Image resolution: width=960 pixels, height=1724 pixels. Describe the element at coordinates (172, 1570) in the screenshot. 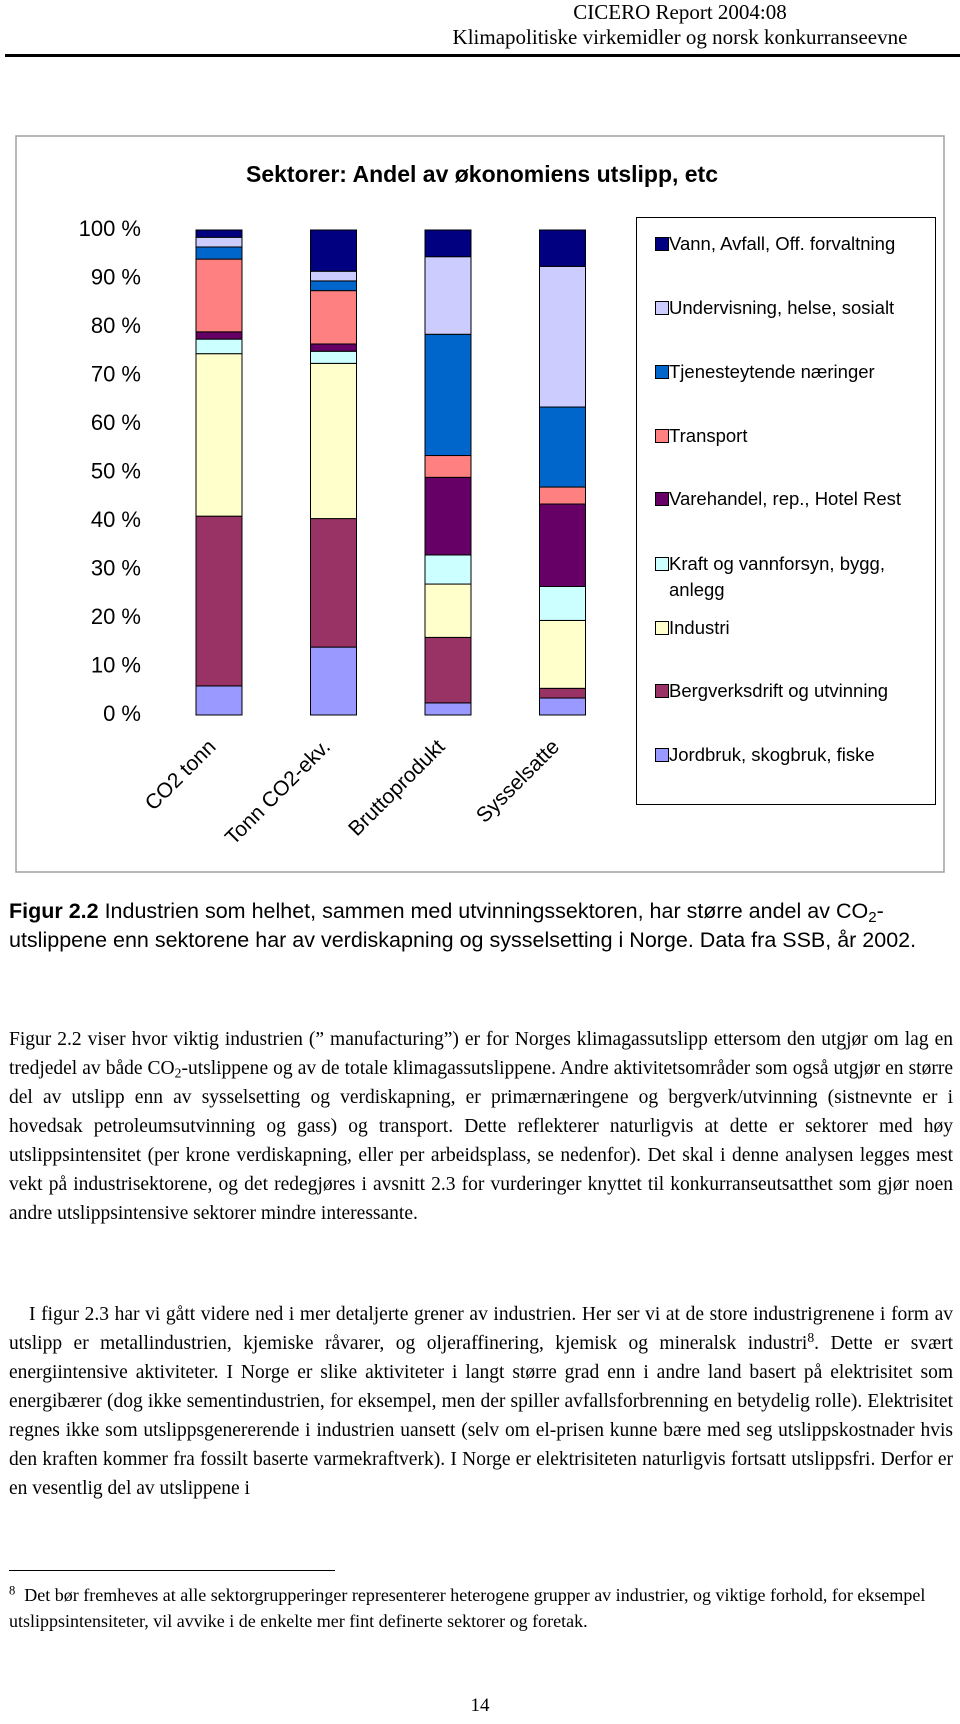

I see `footnote-rule` at that location.